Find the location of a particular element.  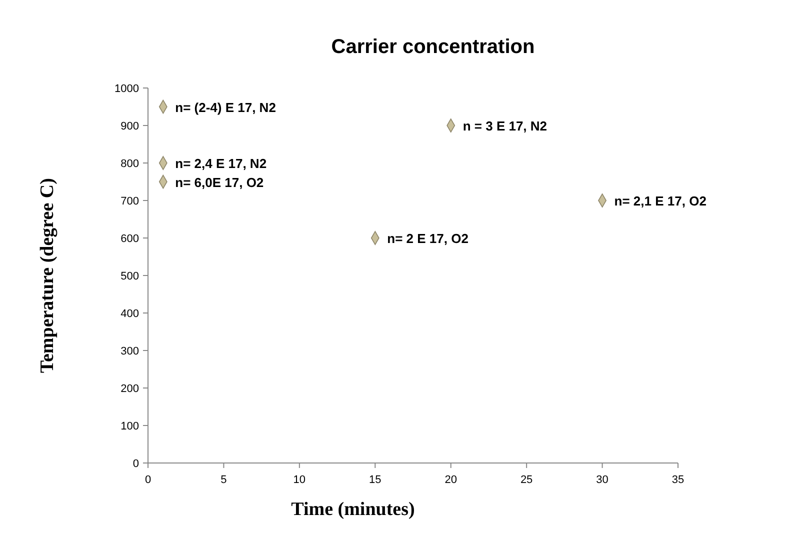

x-axis-title: Time (minutes) is located at coordinates (353, 509).